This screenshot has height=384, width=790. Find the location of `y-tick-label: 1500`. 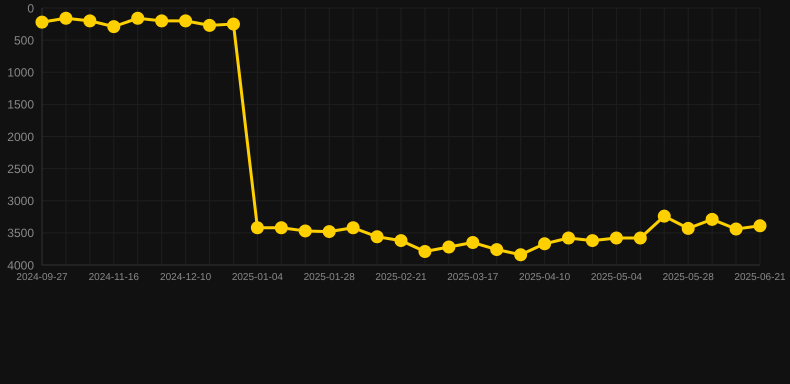

y-tick-label: 1500 is located at coordinates (20, 105).